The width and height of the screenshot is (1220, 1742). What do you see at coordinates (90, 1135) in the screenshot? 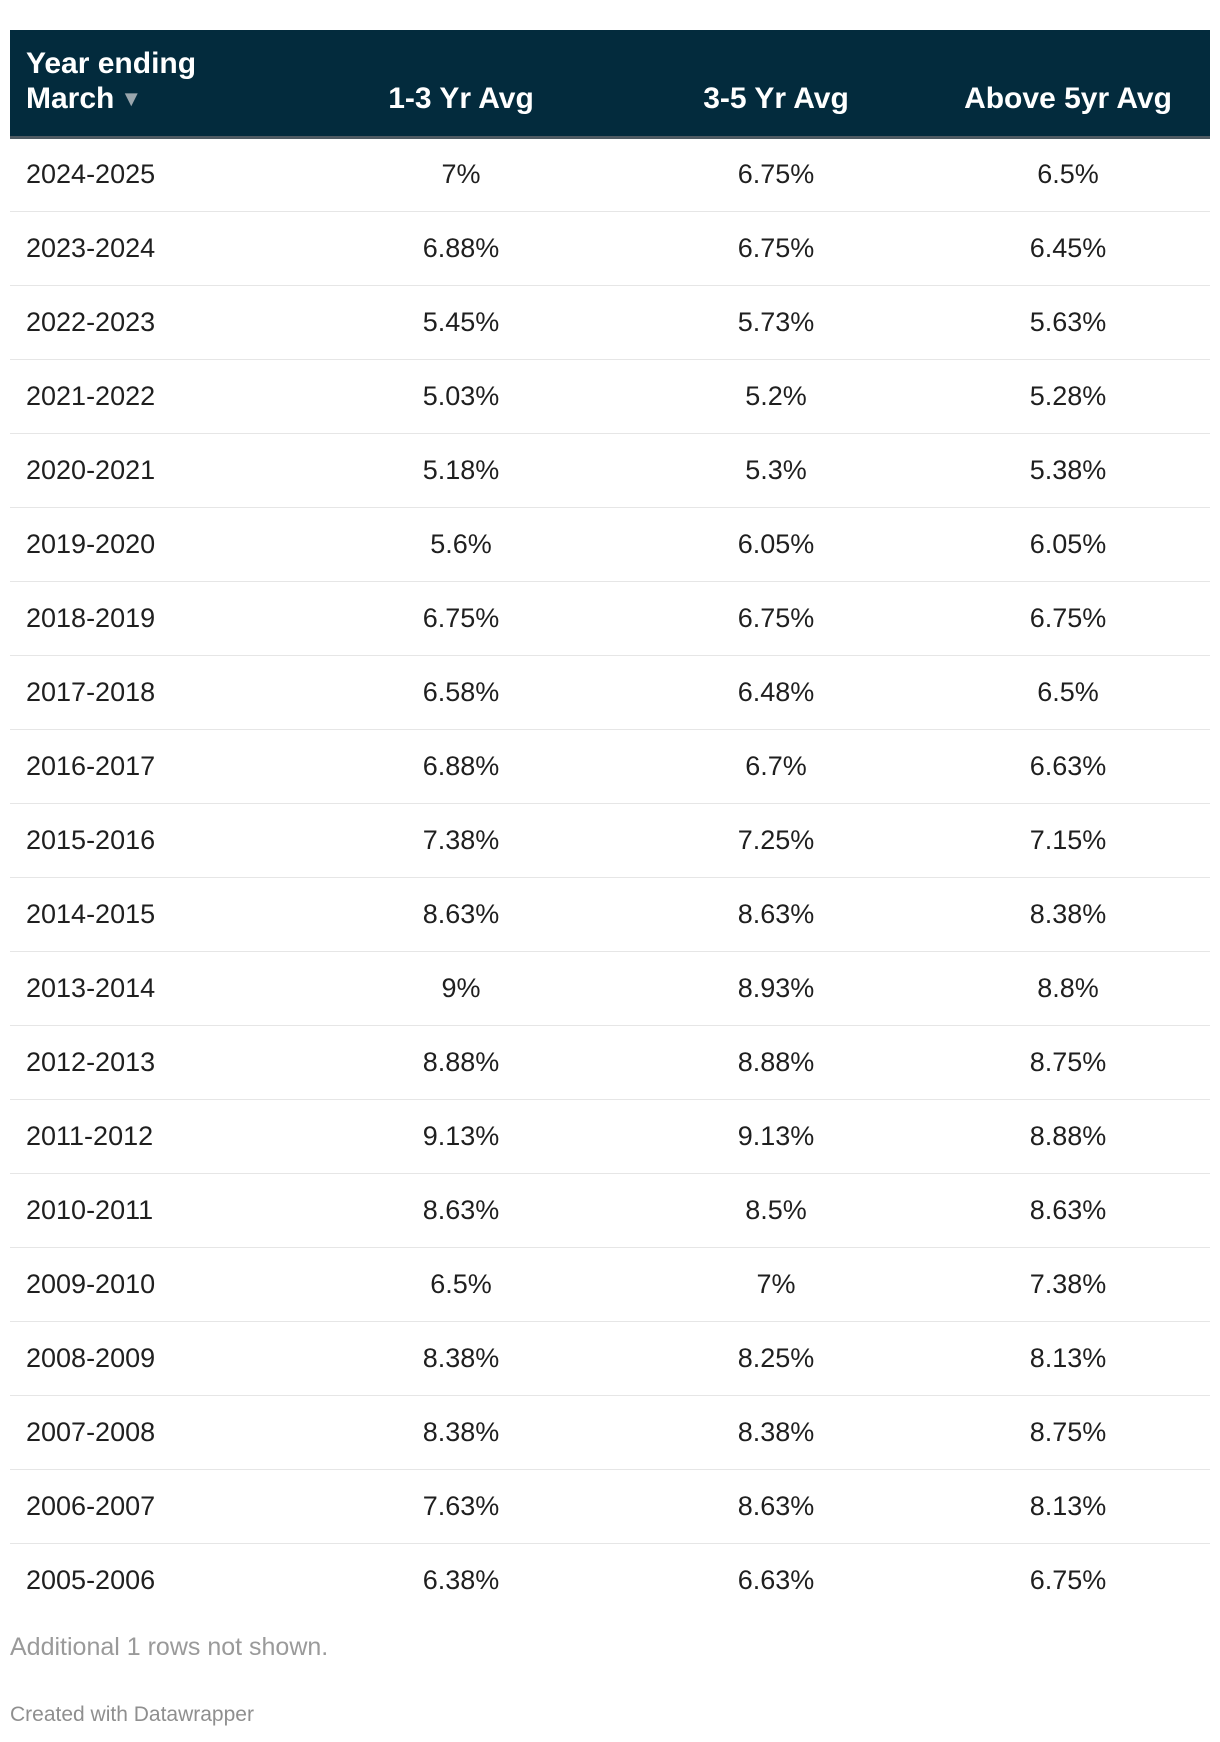
I see `cell-year: 2011-2012` at bounding box center [90, 1135].